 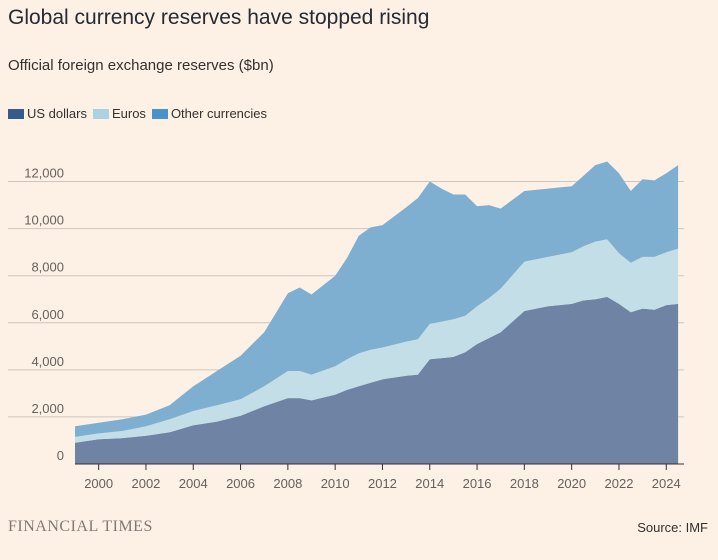 What do you see at coordinates (619, 483) in the screenshot?
I see `x-tick-label: 2022` at bounding box center [619, 483].